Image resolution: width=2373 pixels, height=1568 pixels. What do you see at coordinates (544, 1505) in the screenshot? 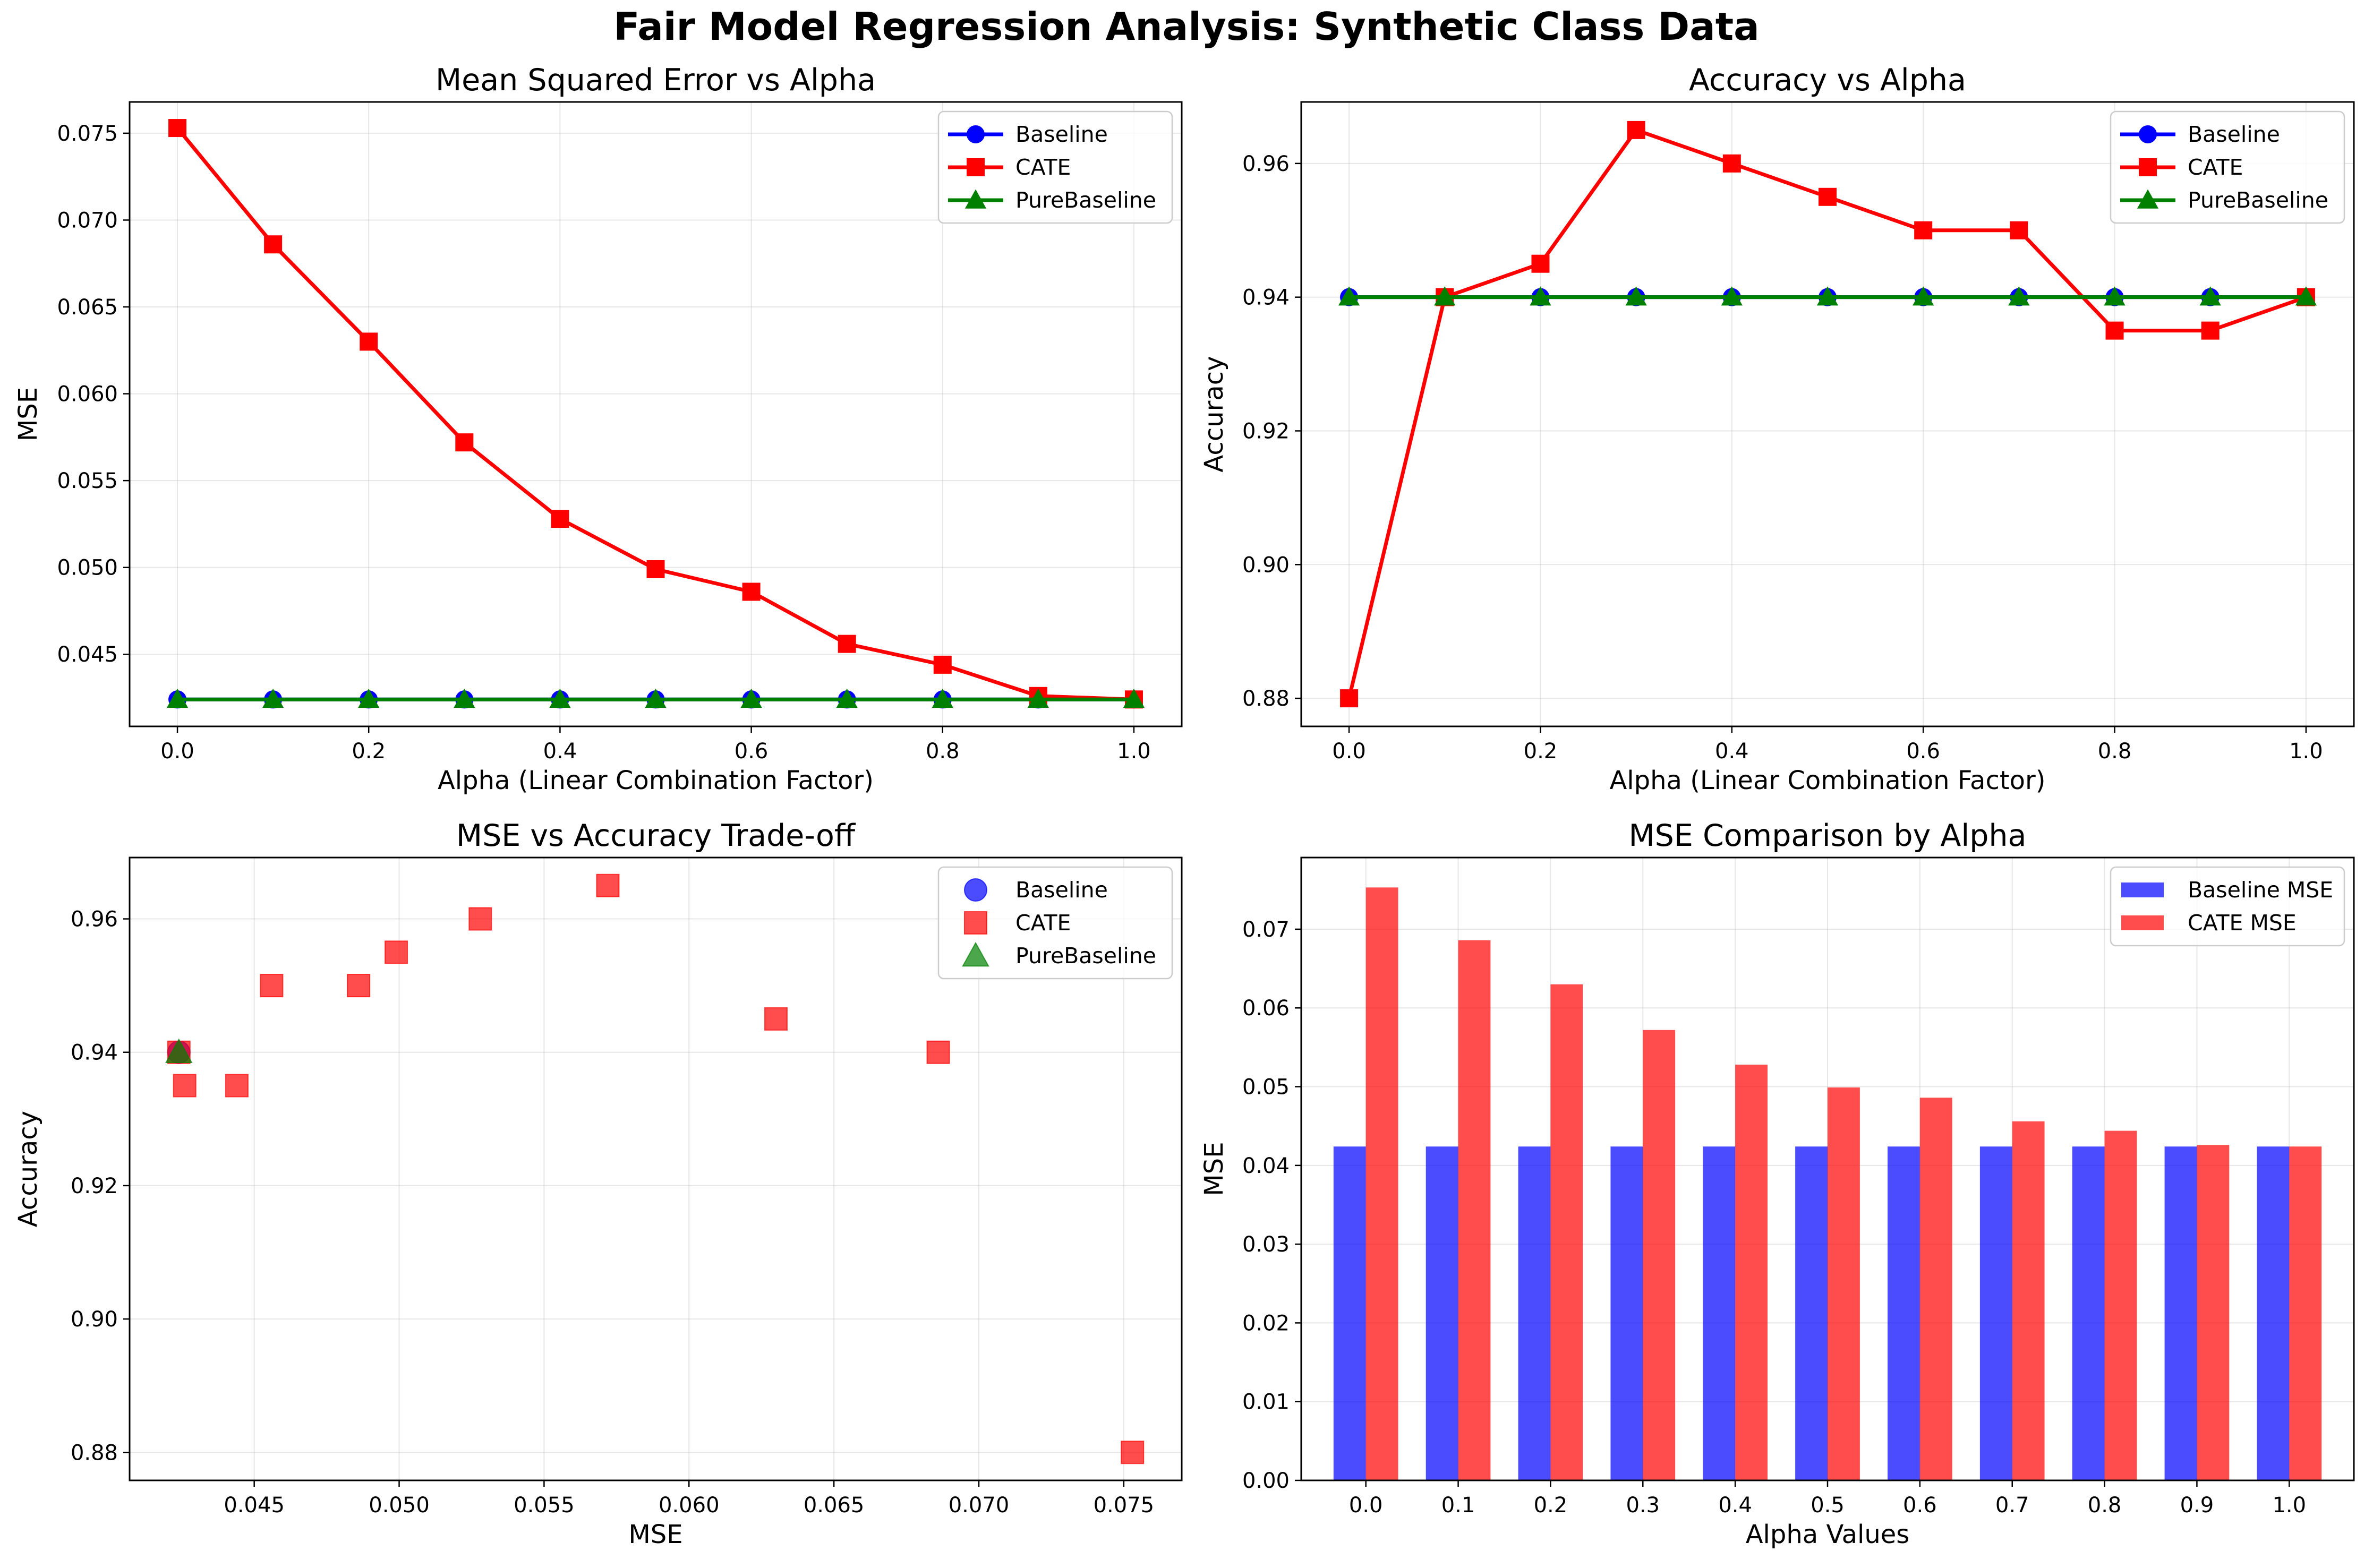
I see `x-tick-label: 0.055` at bounding box center [544, 1505].